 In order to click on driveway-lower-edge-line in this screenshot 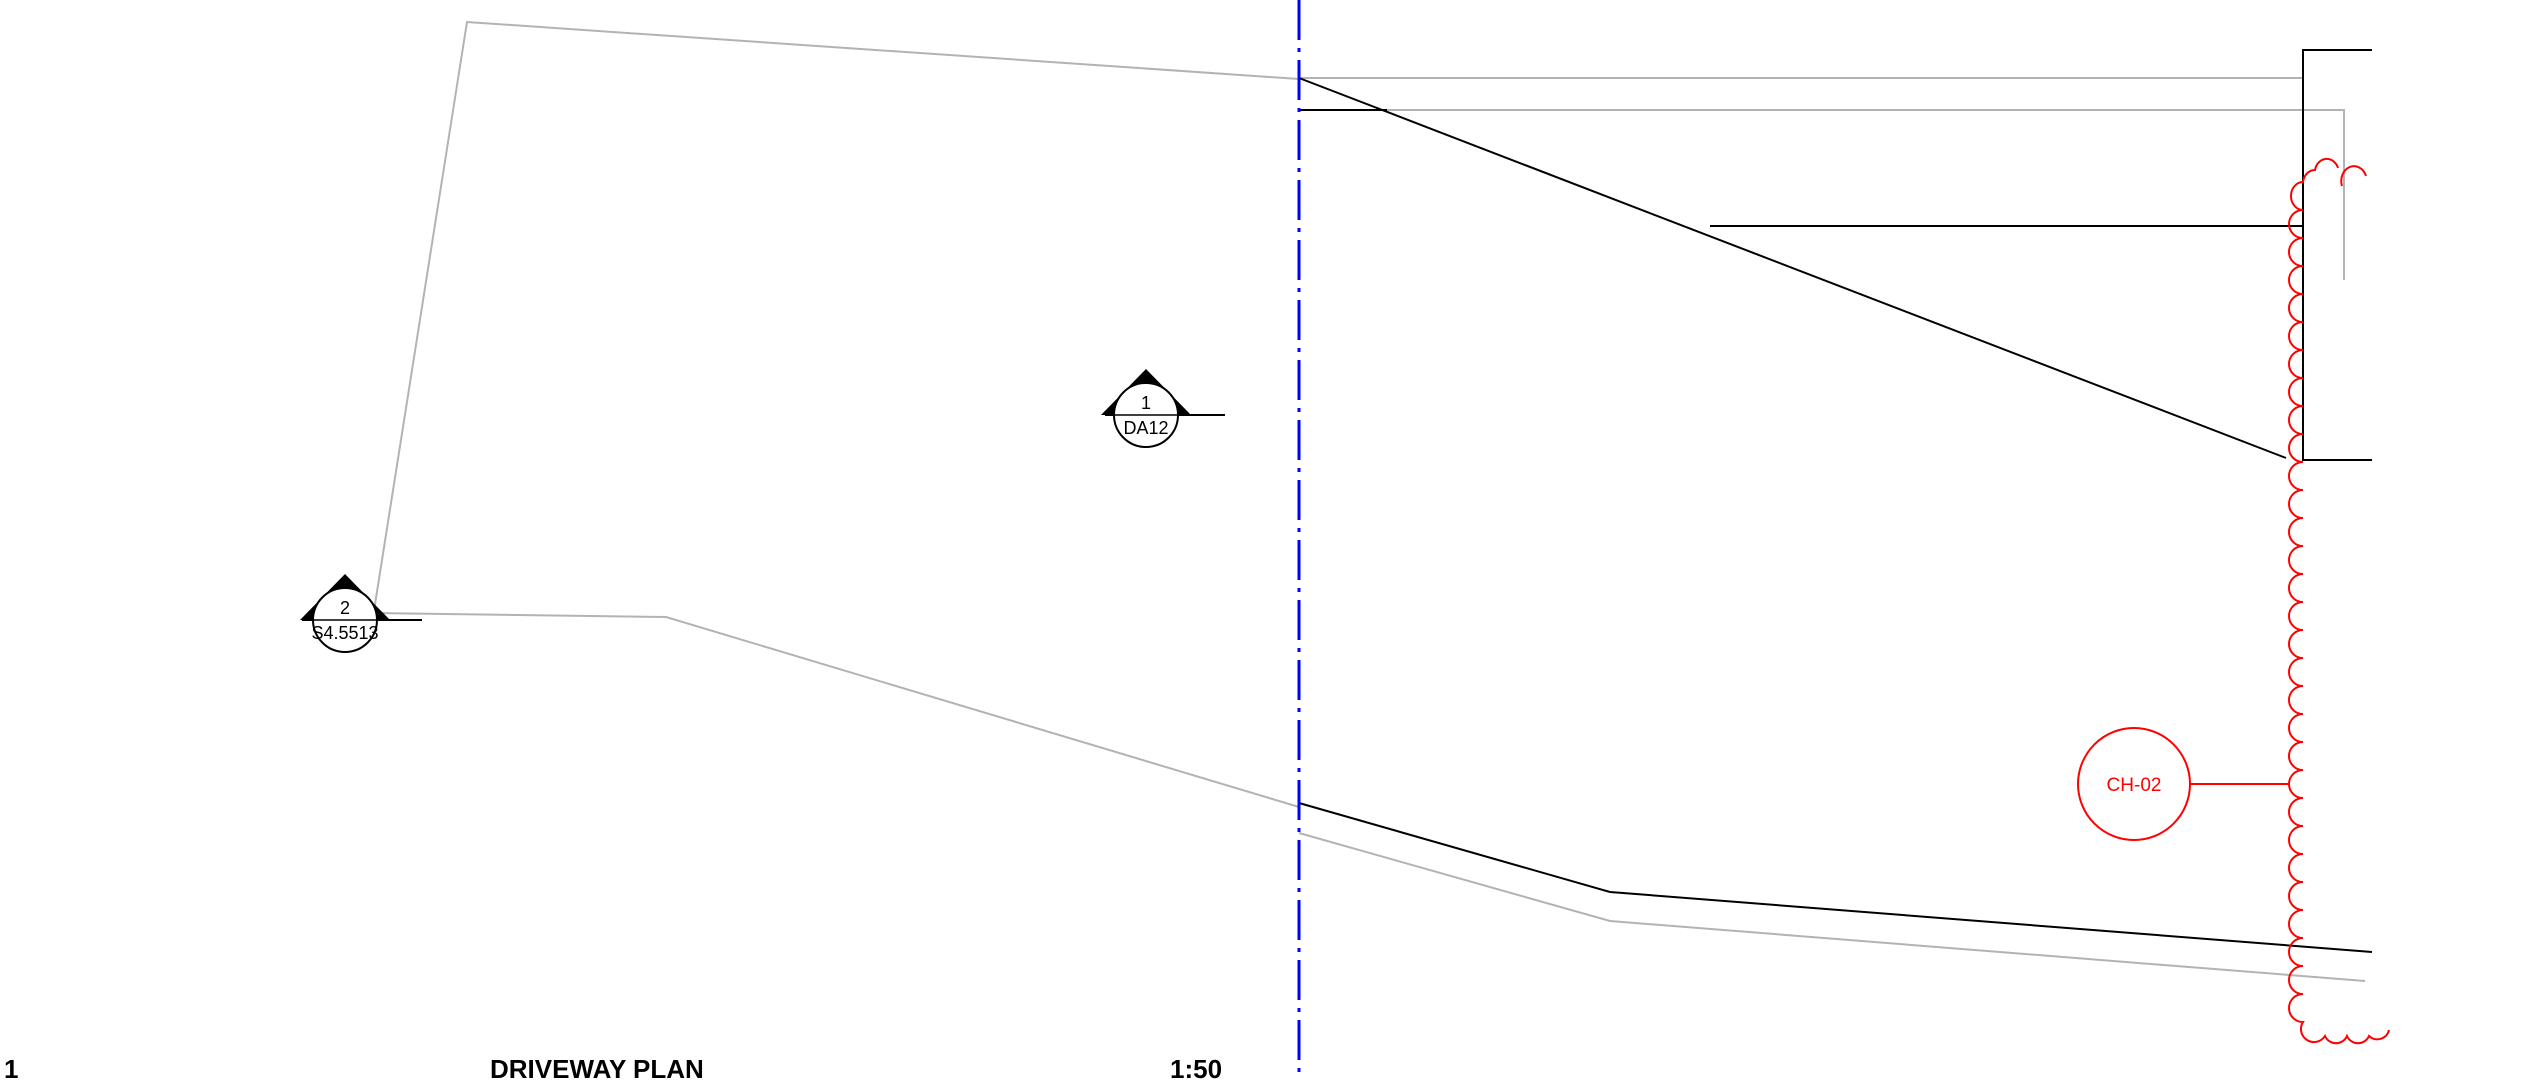, I will do `click(1835, 877)`.